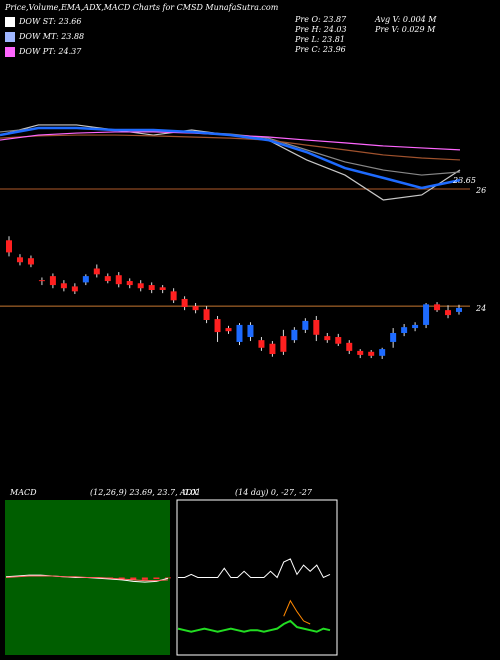 The width and height of the screenshot is (500, 660). What do you see at coordinates (320, 49) in the screenshot?
I see `price-info: Pre C: 23.96` at bounding box center [320, 49].